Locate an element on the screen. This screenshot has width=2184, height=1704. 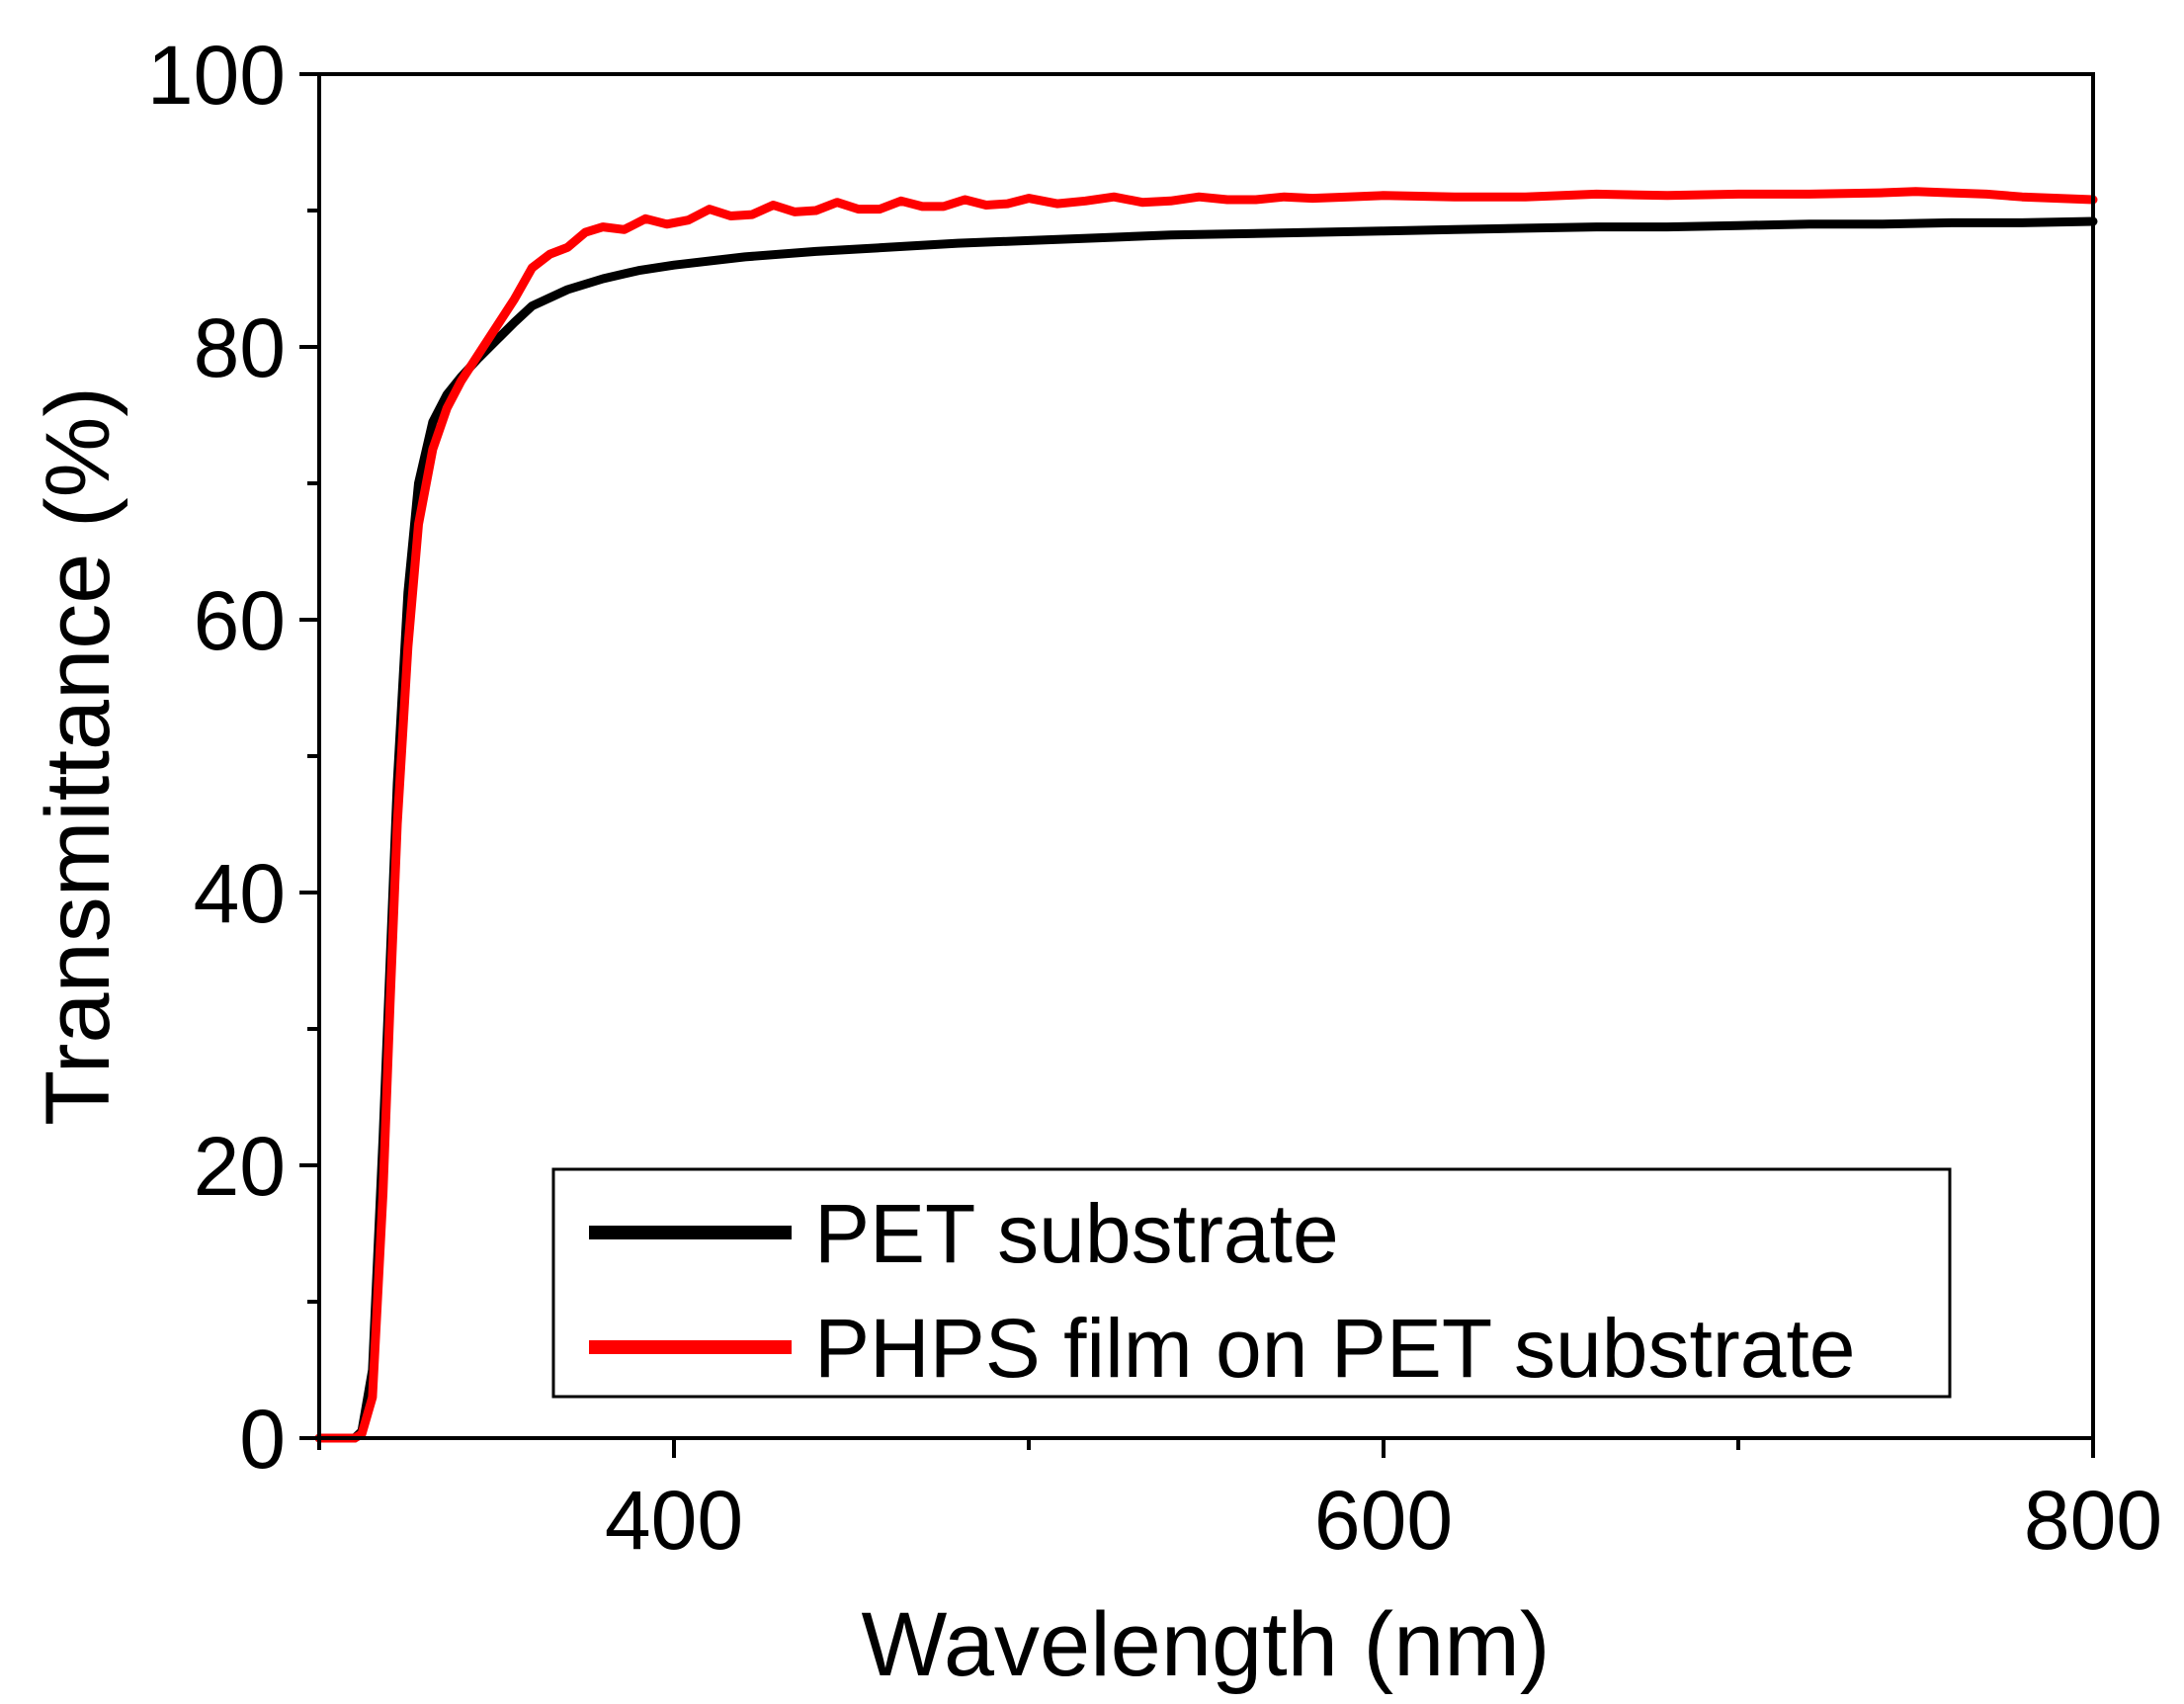
y-tick-label: 40 is located at coordinates (240, 894).